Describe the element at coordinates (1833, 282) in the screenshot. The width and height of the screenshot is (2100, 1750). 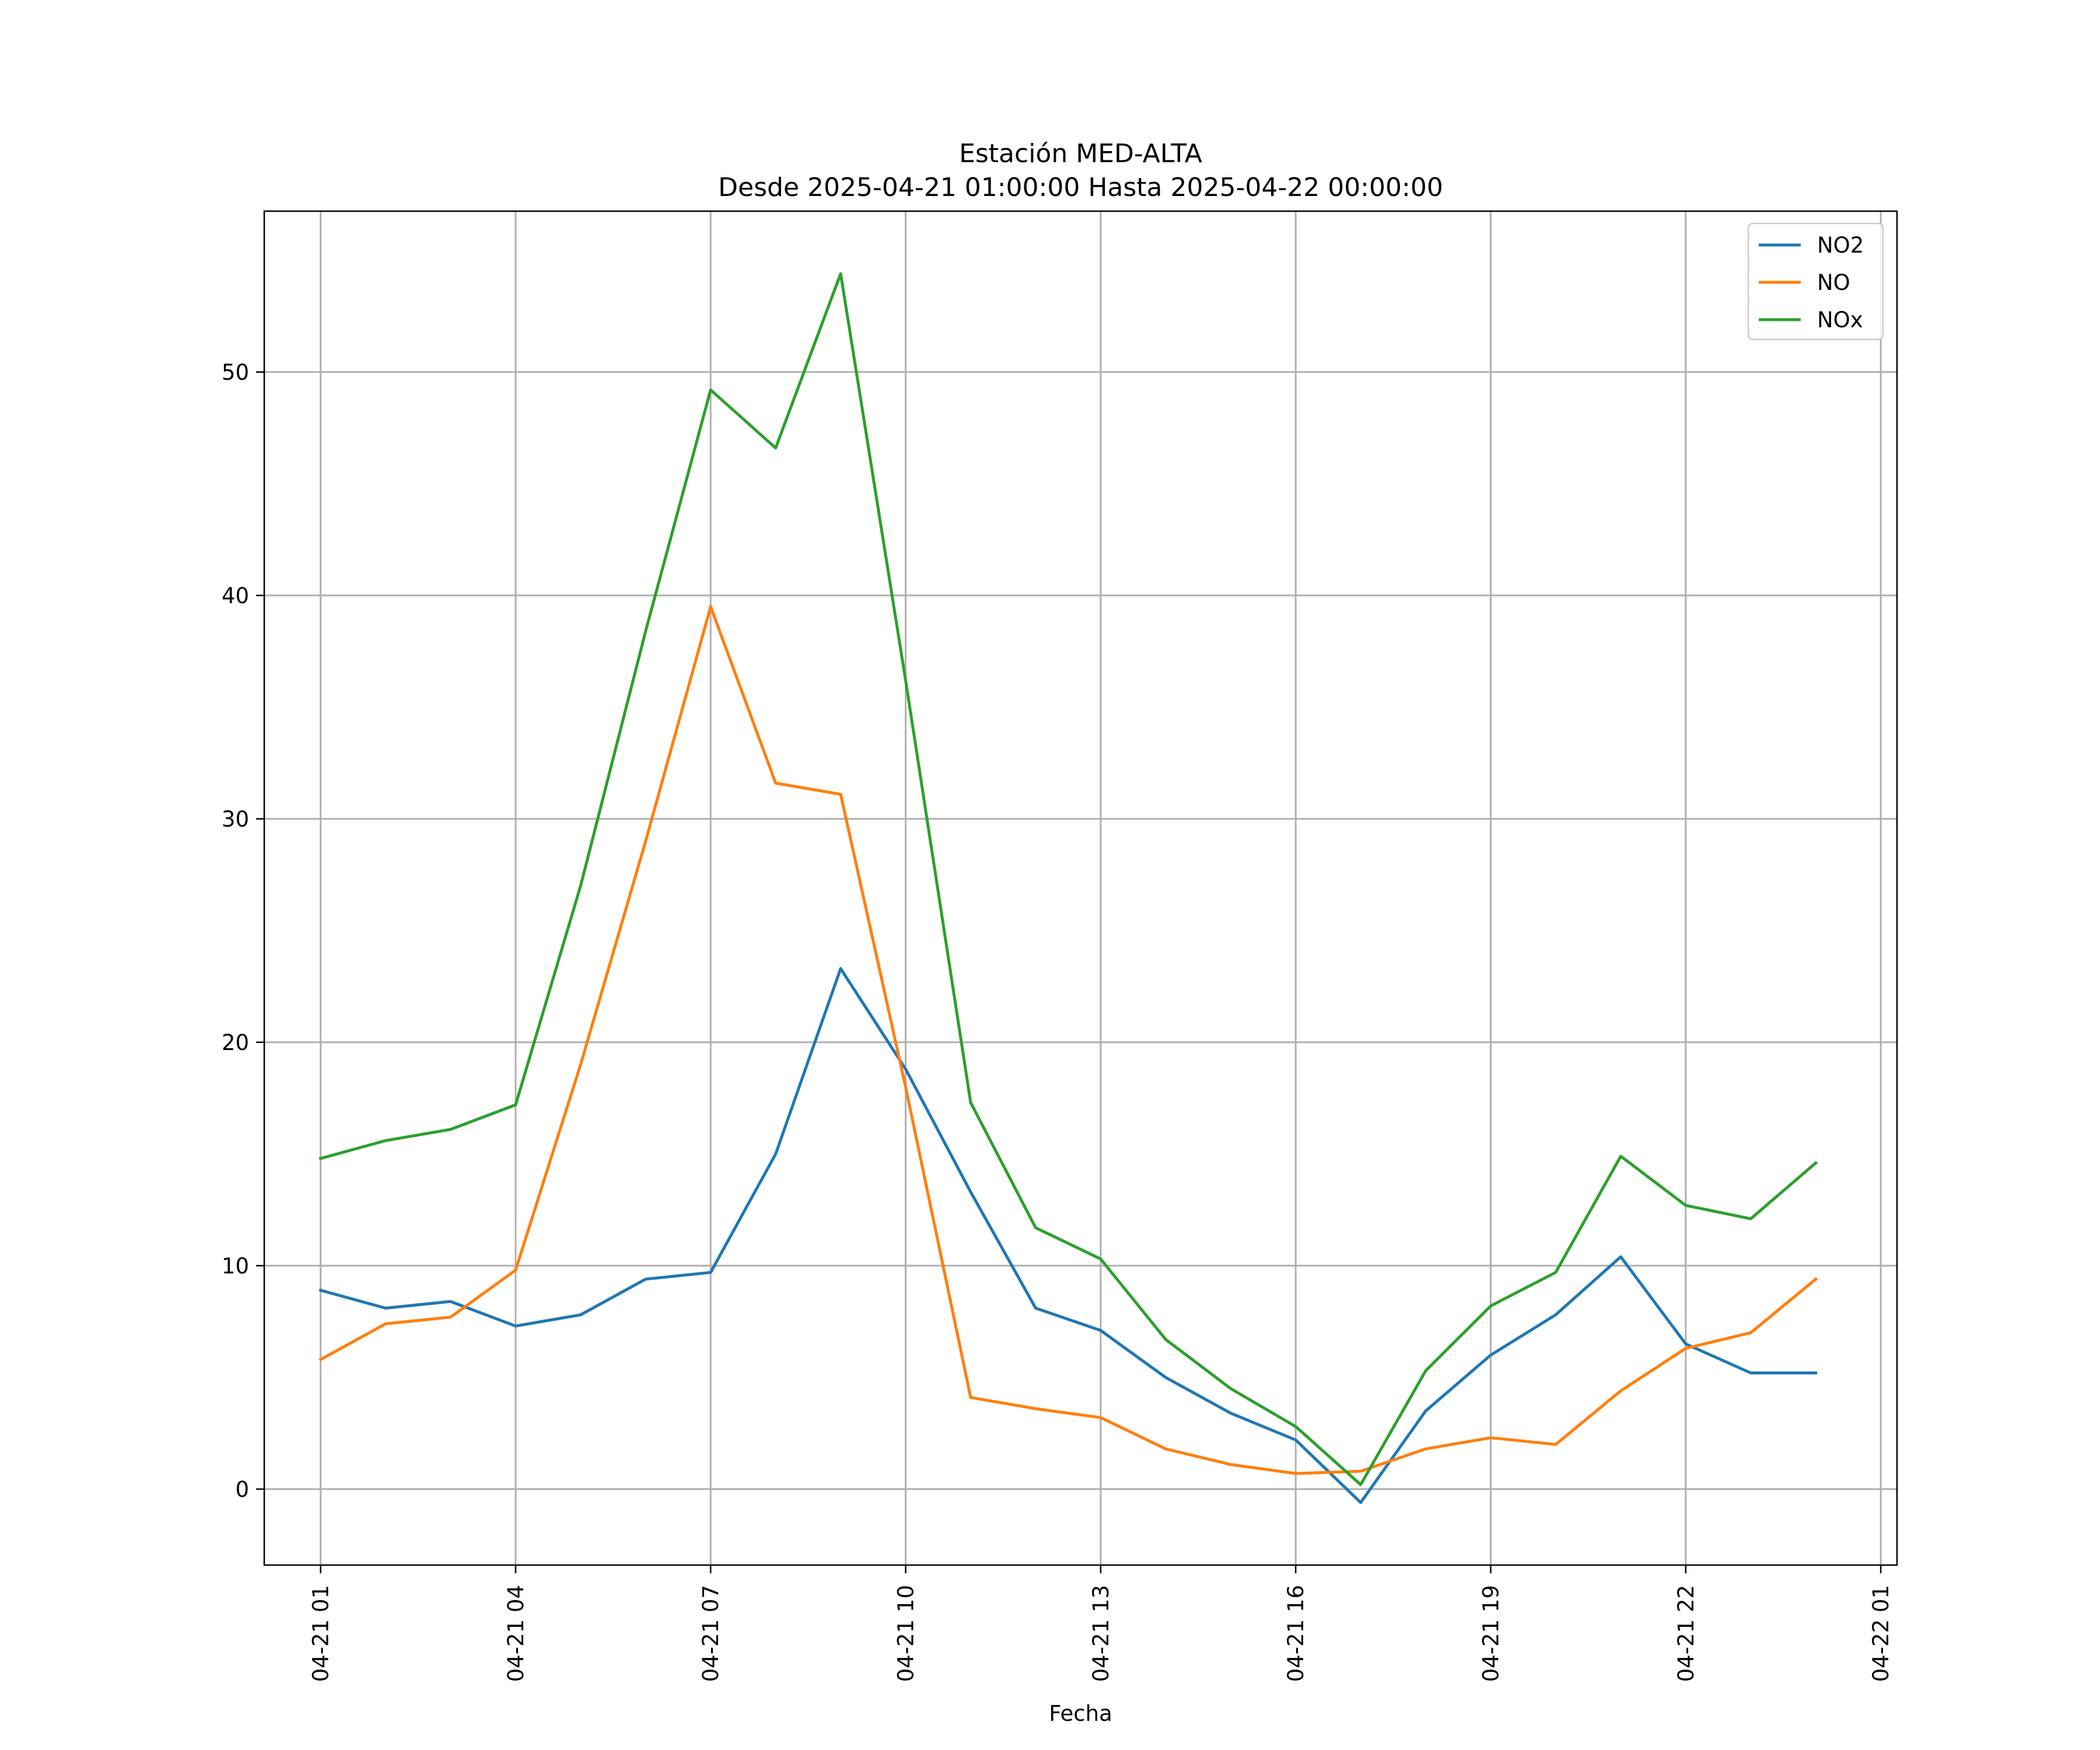
I see `legend-label-no: NO` at that location.